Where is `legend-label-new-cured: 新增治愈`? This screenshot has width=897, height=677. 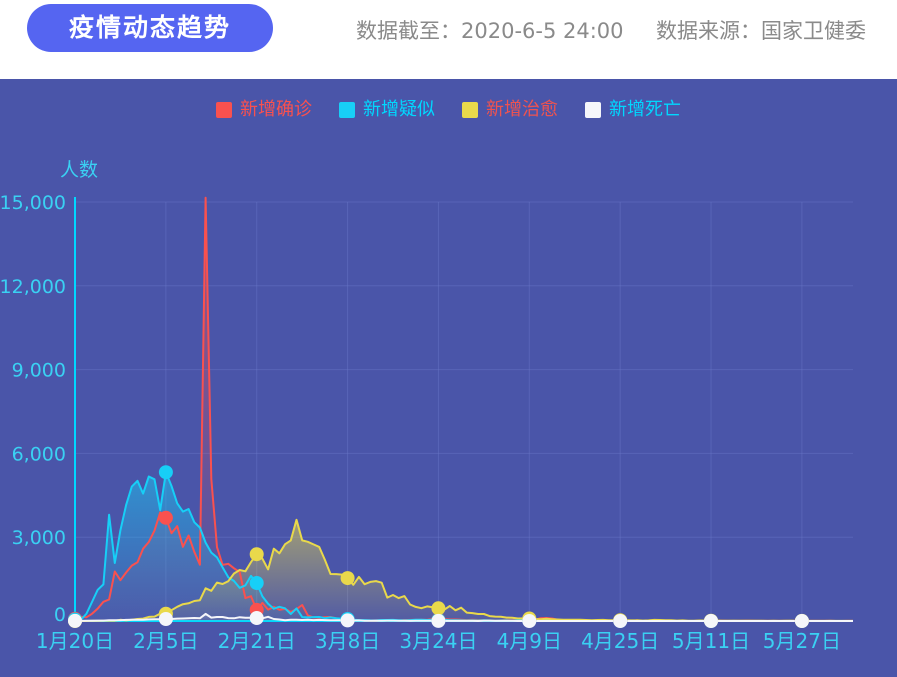 legend-label-new-cured: 新增治愈 is located at coordinates (522, 109).